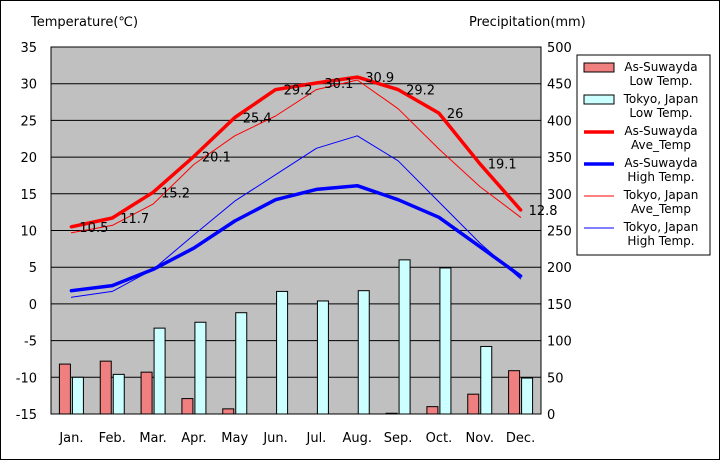 Image resolution: width=720 pixels, height=464 pixels. Describe the element at coordinates (559, 121) in the screenshot. I see `right-tick-label: 400` at that location.